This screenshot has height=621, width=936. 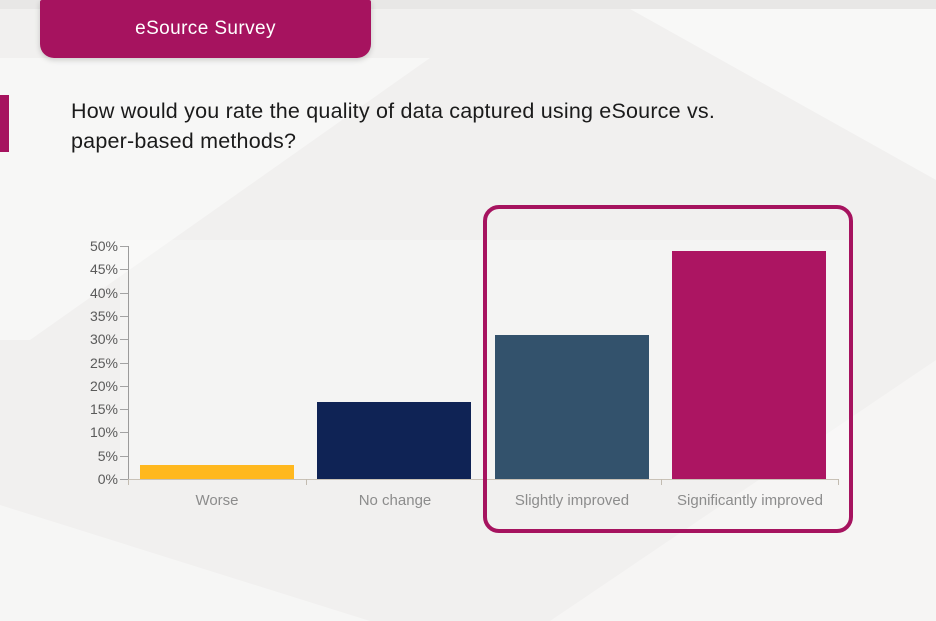 What do you see at coordinates (103, 269) in the screenshot?
I see `y-axis-tick-label: 45%` at bounding box center [103, 269].